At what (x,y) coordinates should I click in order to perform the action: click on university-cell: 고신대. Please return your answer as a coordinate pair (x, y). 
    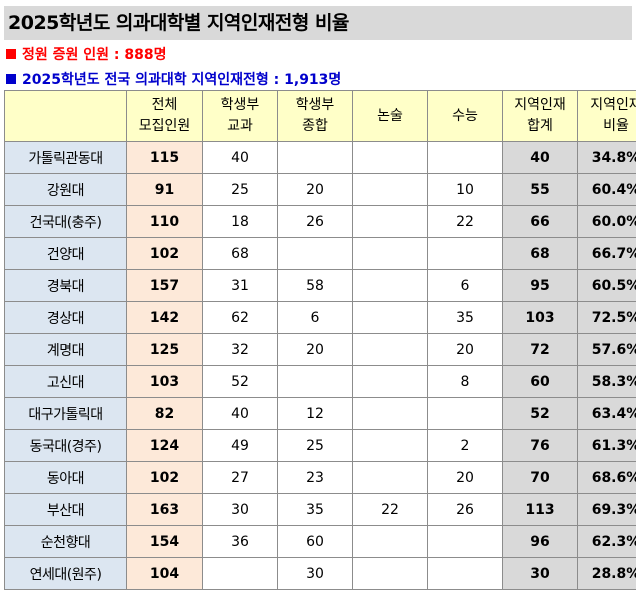
    Looking at the image, I should click on (66, 382).